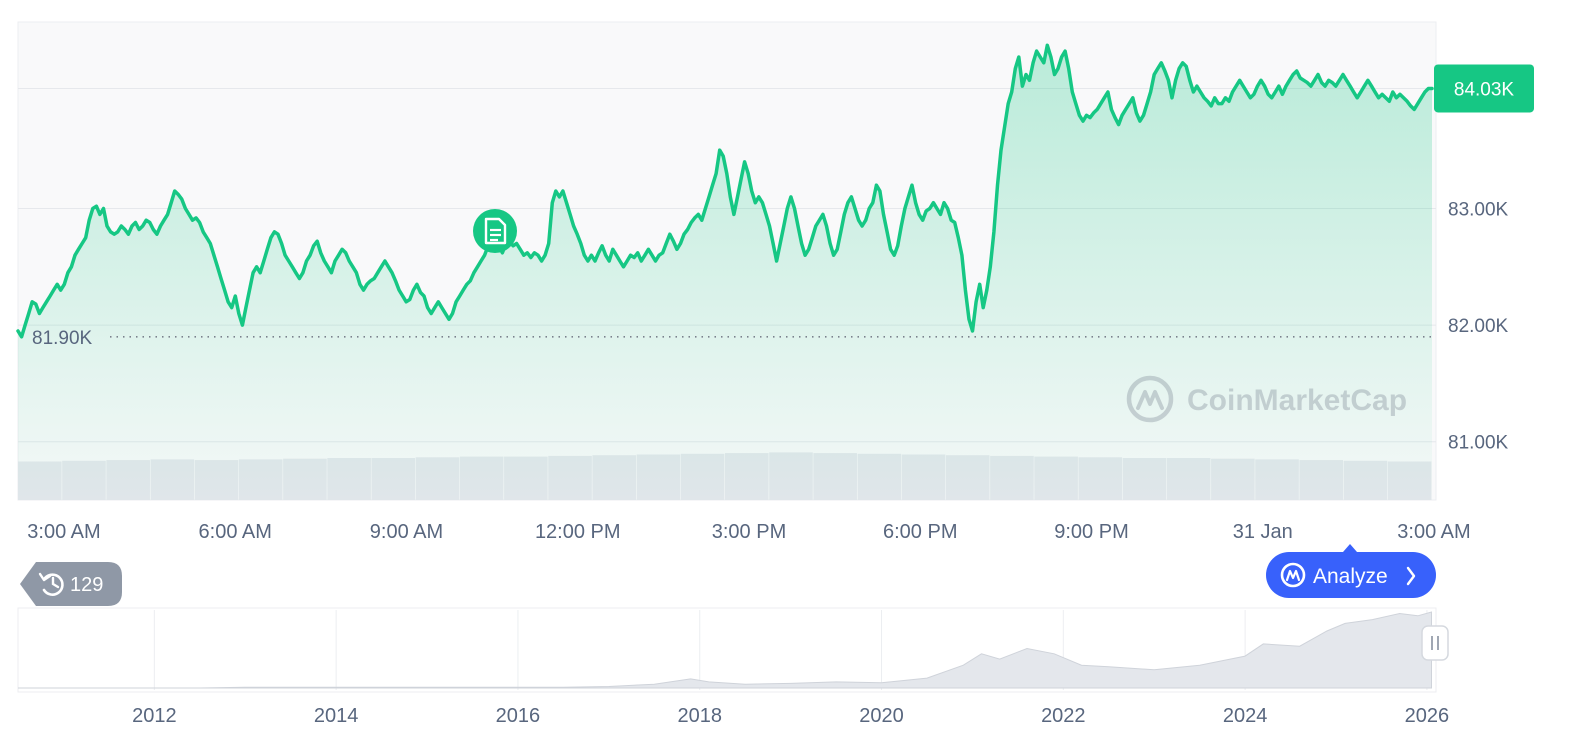  Describe the element at coordinates (51, 584) in the screenshot. I see `history-icon` at that location.